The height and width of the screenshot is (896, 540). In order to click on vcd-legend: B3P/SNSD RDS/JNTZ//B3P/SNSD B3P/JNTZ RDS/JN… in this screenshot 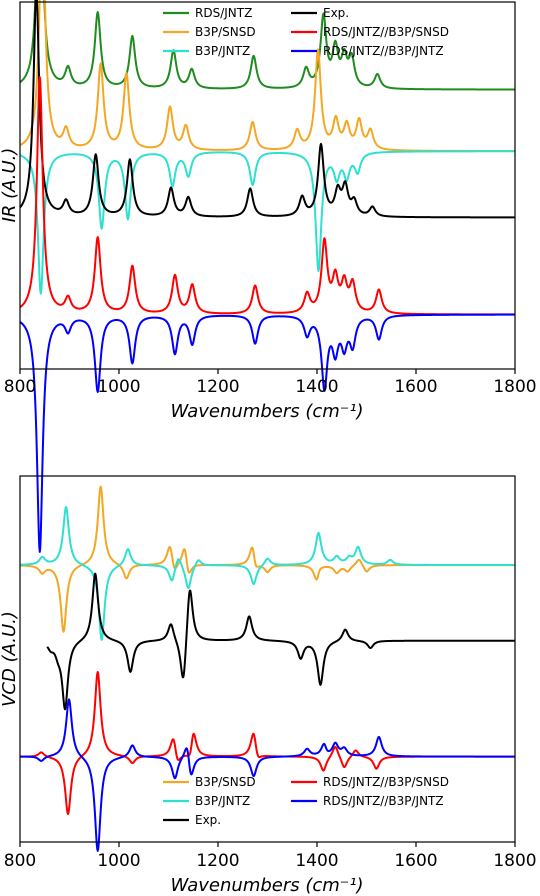, I will do `click(306, 801)`.